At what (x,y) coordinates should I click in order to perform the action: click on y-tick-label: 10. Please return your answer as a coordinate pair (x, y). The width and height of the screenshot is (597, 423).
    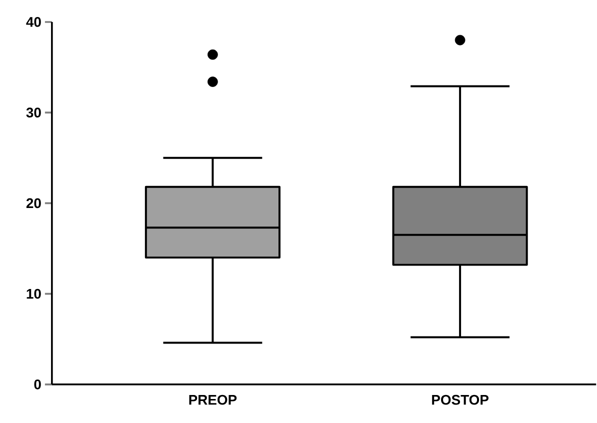
    Looking at the image, I should click on (33, 293).